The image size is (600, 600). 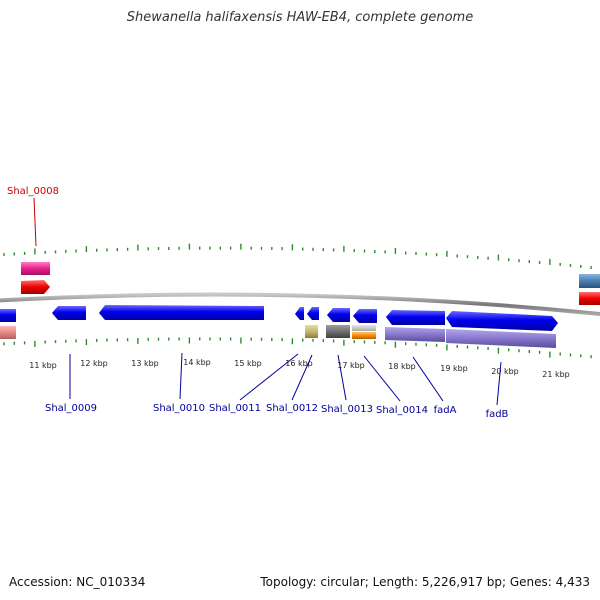 I want to click on gene-label-shal-0014: Shal_0014, so click(x=402, y=410).